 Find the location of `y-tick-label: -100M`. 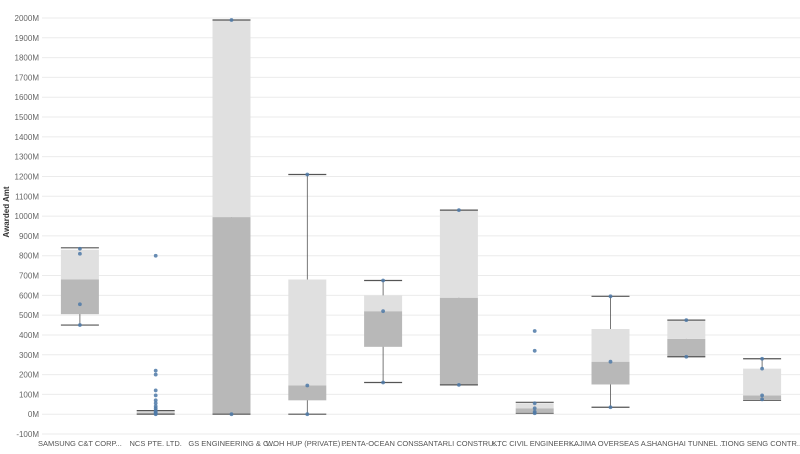

y-tick-label: -100M is located at coordinates (27, 434).